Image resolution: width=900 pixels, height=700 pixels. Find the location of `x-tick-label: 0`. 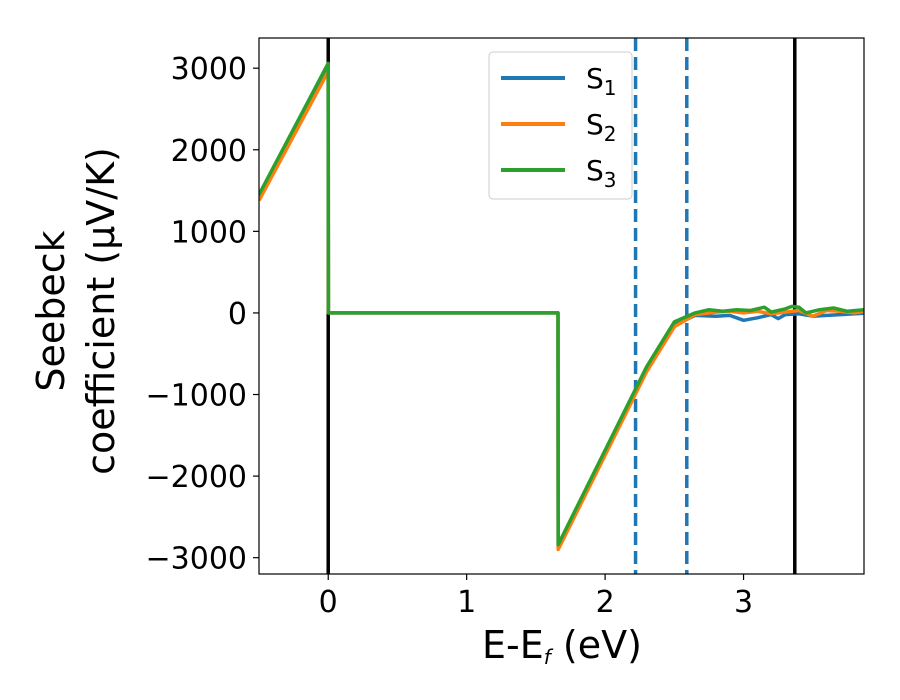

x-tick-label: 0 is located at coordinates (328, 602).